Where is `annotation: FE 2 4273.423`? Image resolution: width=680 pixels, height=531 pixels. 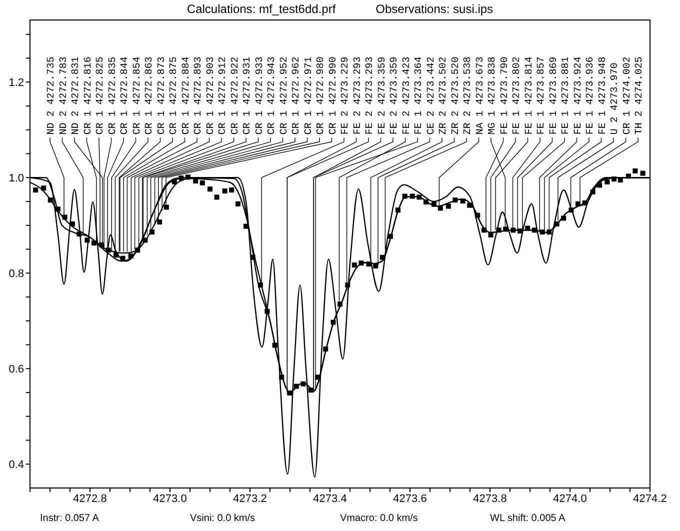
annotation: FE 2 4273.423 is located at coordinates (407, 95).